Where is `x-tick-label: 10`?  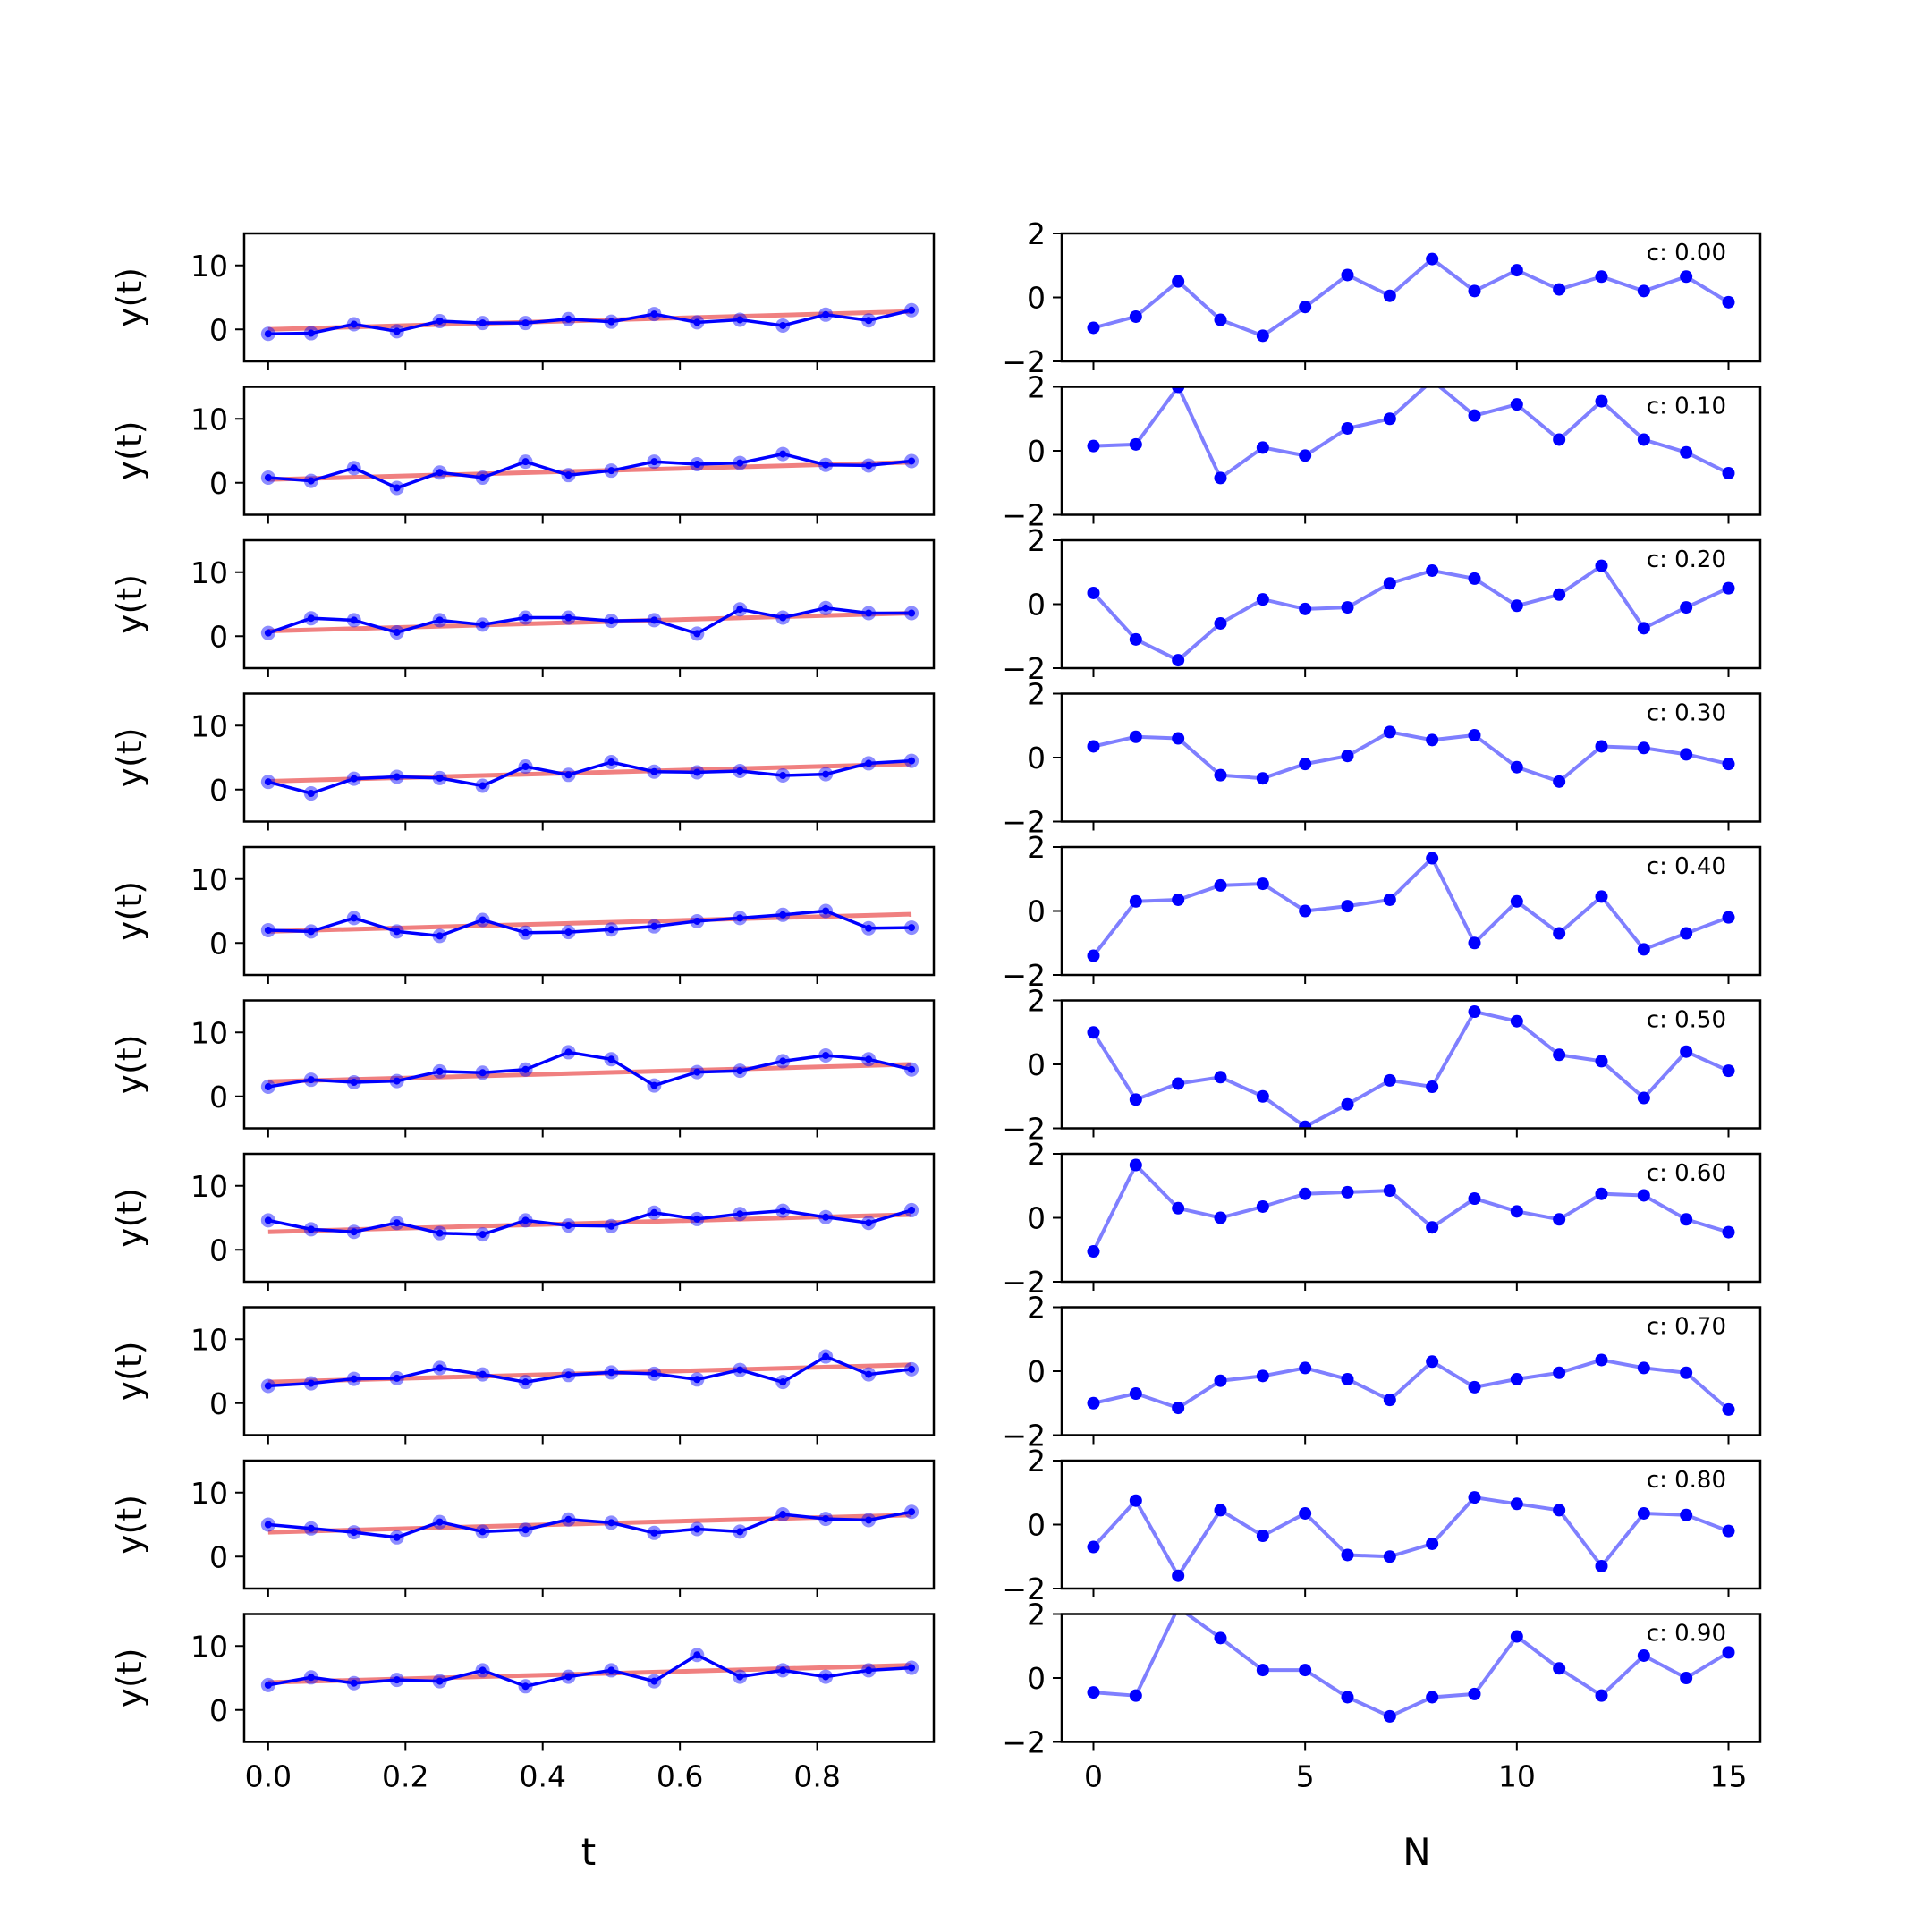 x-tick-label: 10 is located at coordinates (1517, 1776).